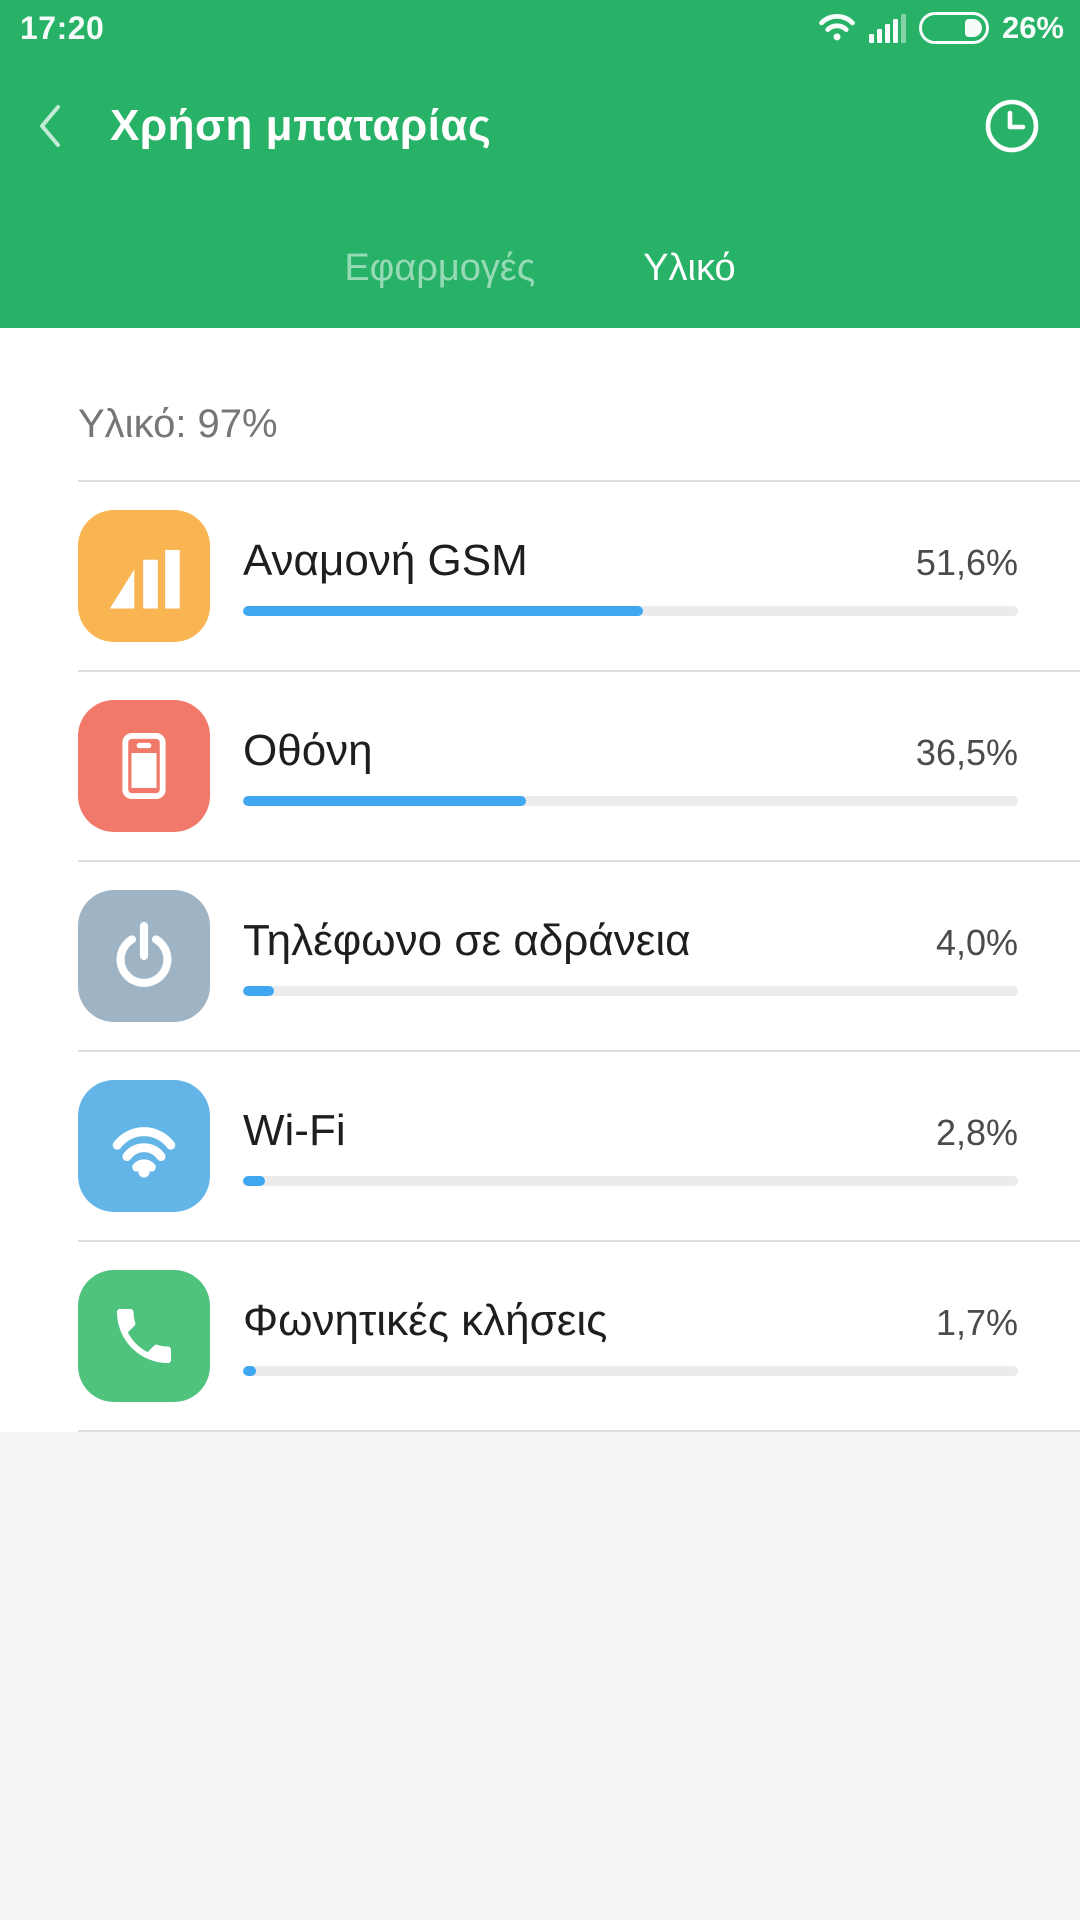  I want to click on status-icons: 26%, so click(941, 28).